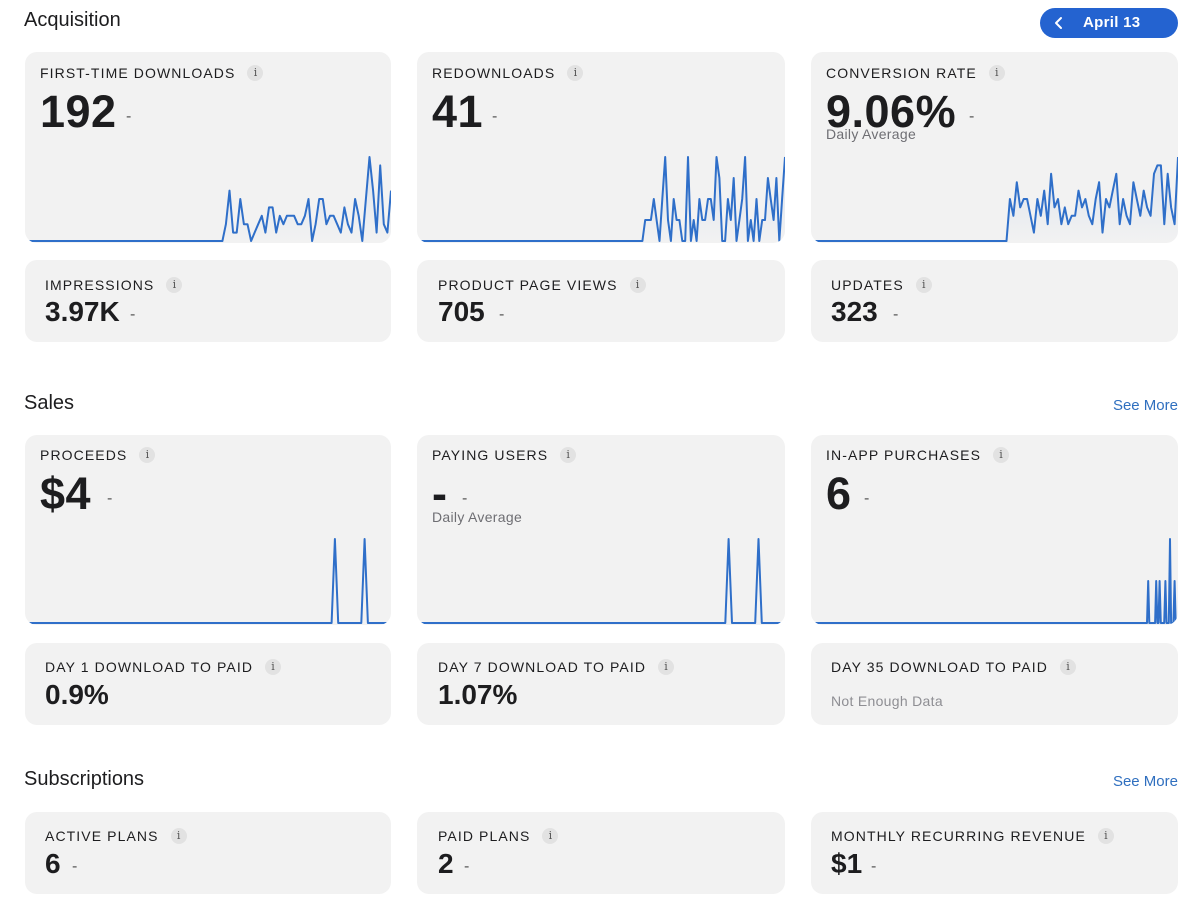 This screenshot has height=905, width=1200. What do you see at coordinates (1059, 23) in the screenshot?
I see `chevron-left-icon` at bounding box center [1059, 23].